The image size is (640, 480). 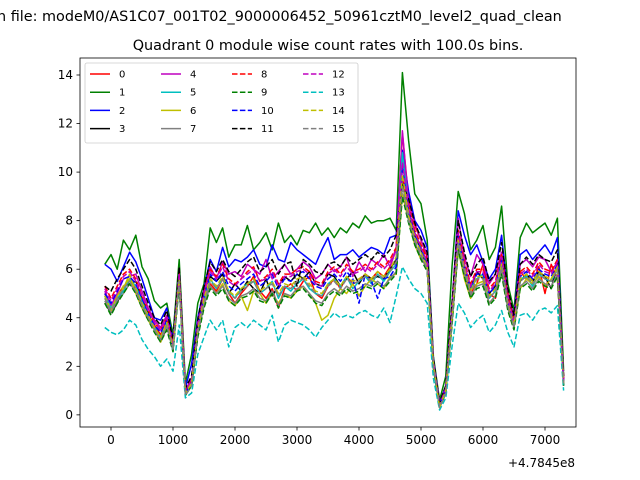 I want to click on y-tick-label: 12, so click(x=65, y=124).